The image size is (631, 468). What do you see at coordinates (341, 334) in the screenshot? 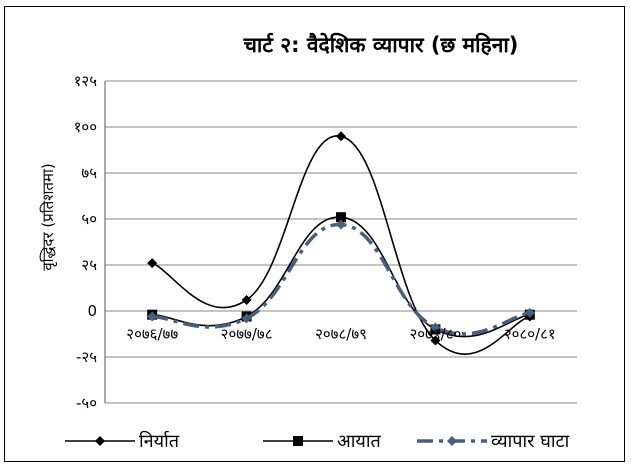
I see `x-tick-label: २०७८/७९` at bounding box center [341, 334].